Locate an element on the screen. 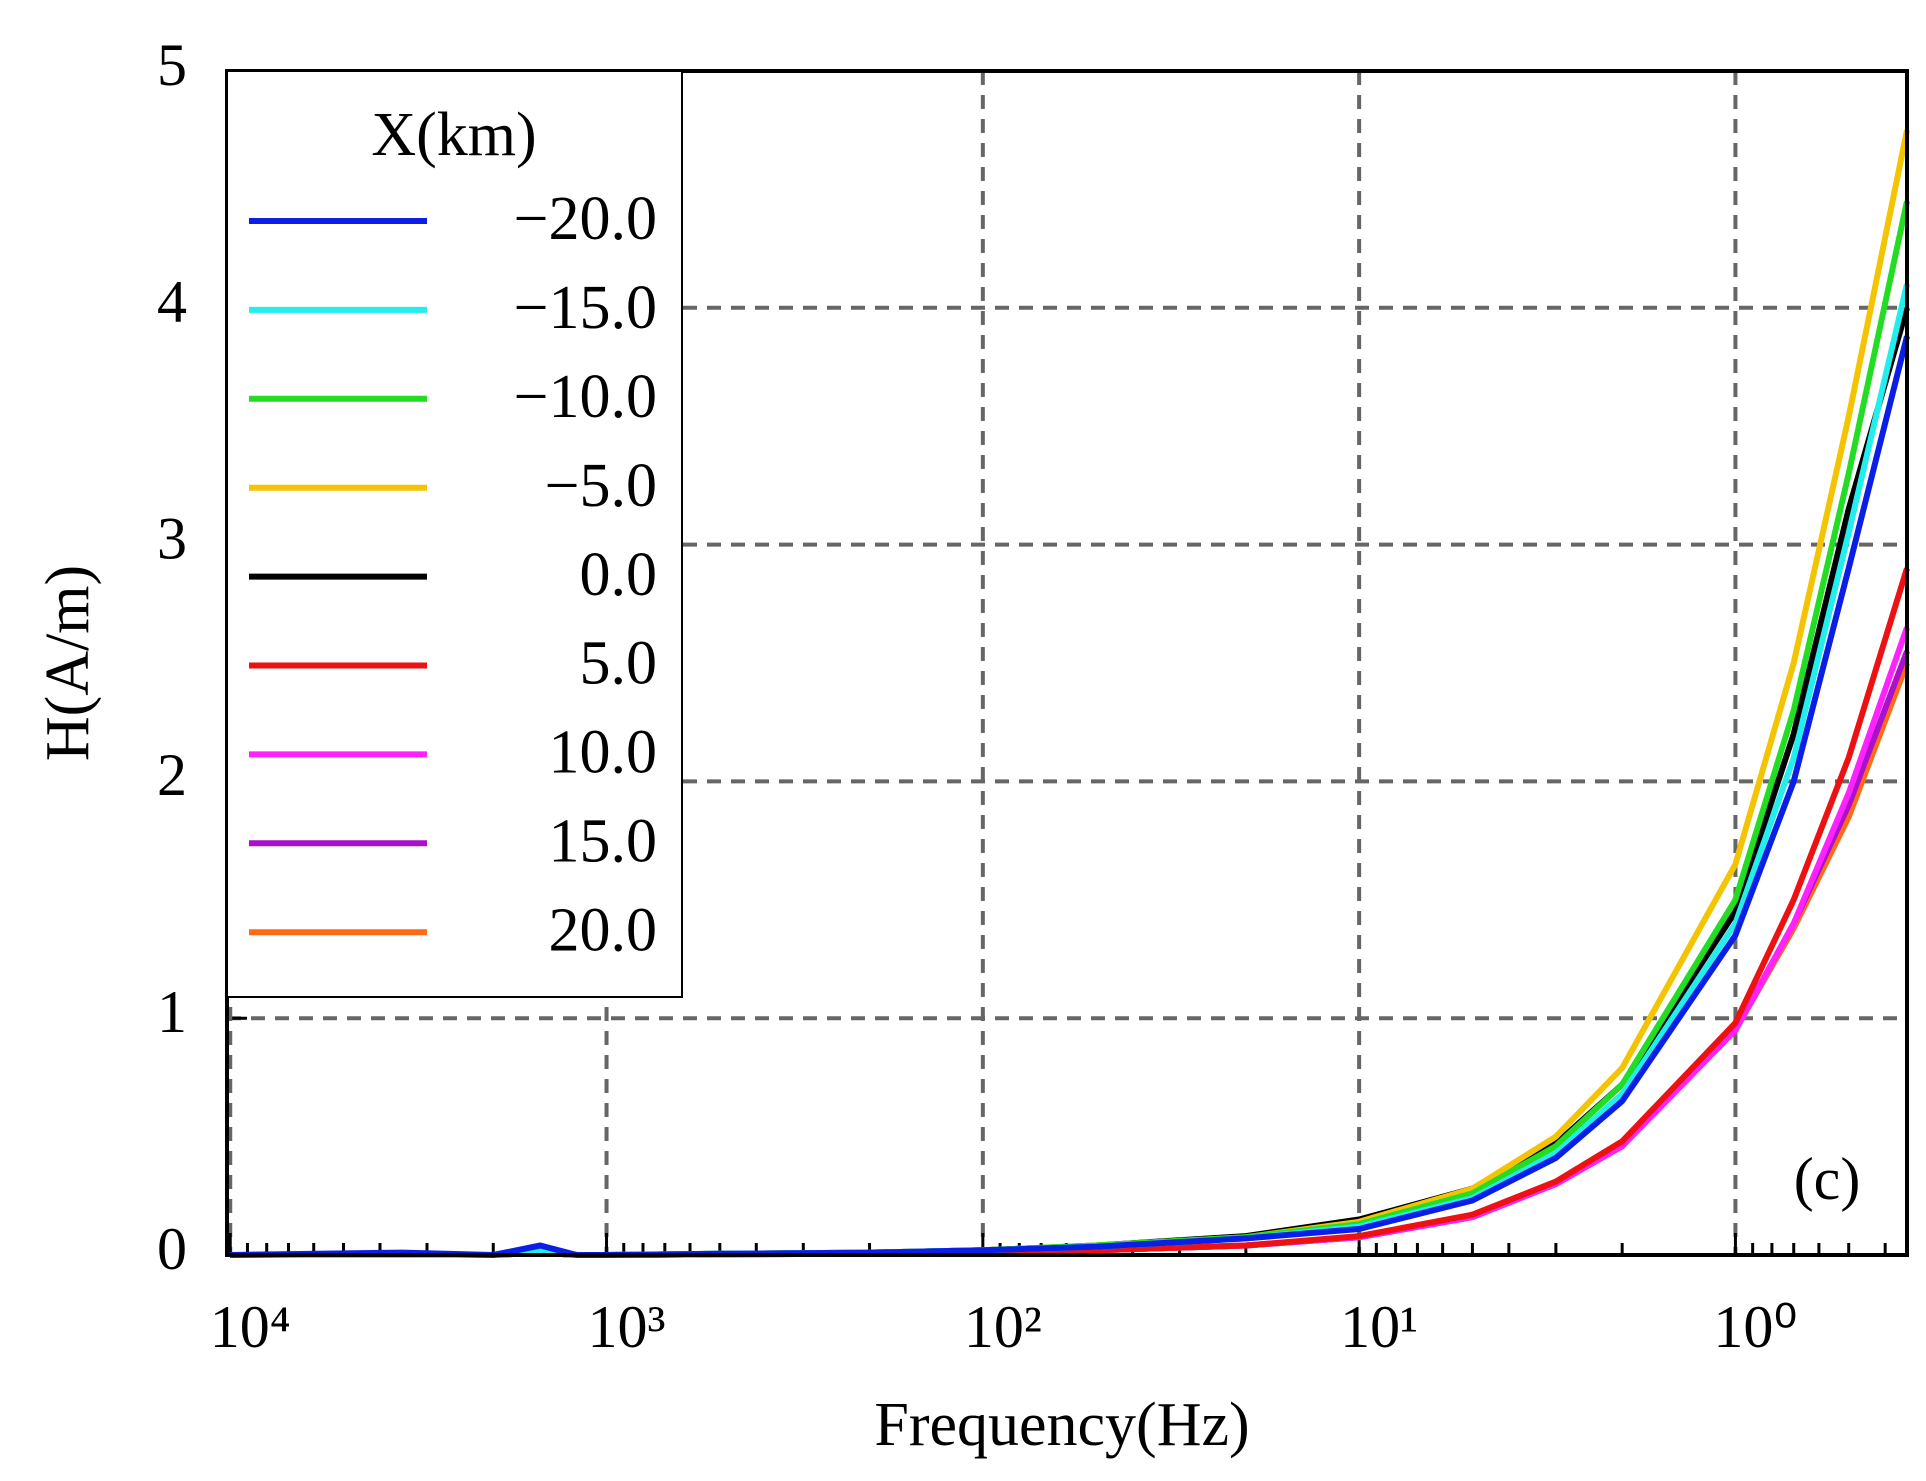  x-tick-label: 10¹ is located at coordinates (1379, 1327).